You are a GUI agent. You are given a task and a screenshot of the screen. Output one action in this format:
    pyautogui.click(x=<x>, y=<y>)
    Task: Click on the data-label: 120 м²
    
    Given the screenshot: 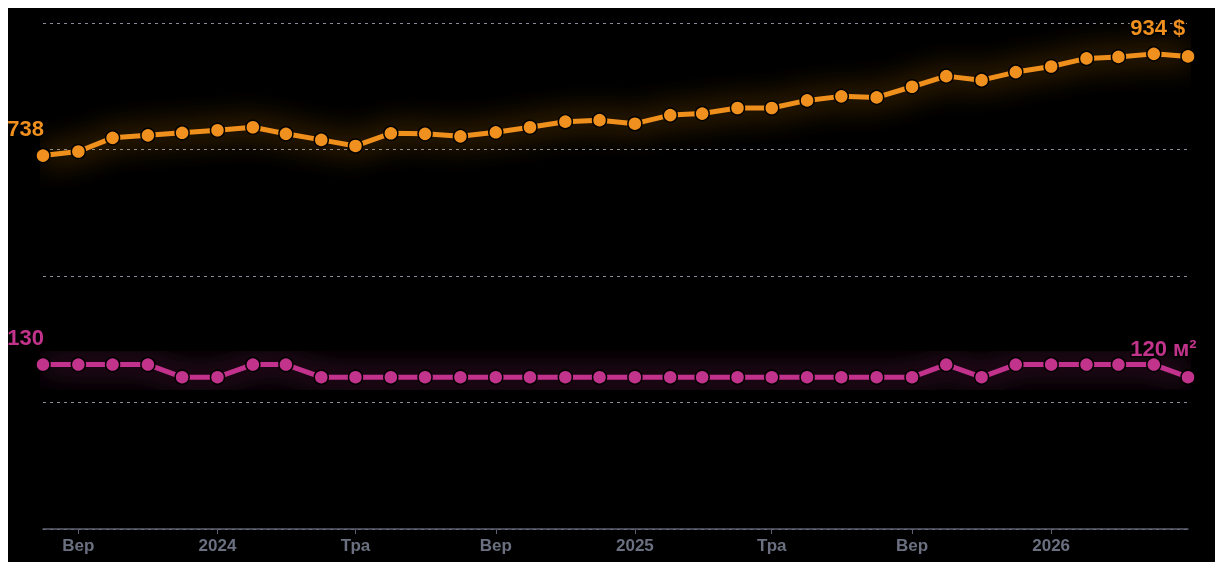 What is the action you would take?
    pyautogui.click(x=1163, y=348)
    